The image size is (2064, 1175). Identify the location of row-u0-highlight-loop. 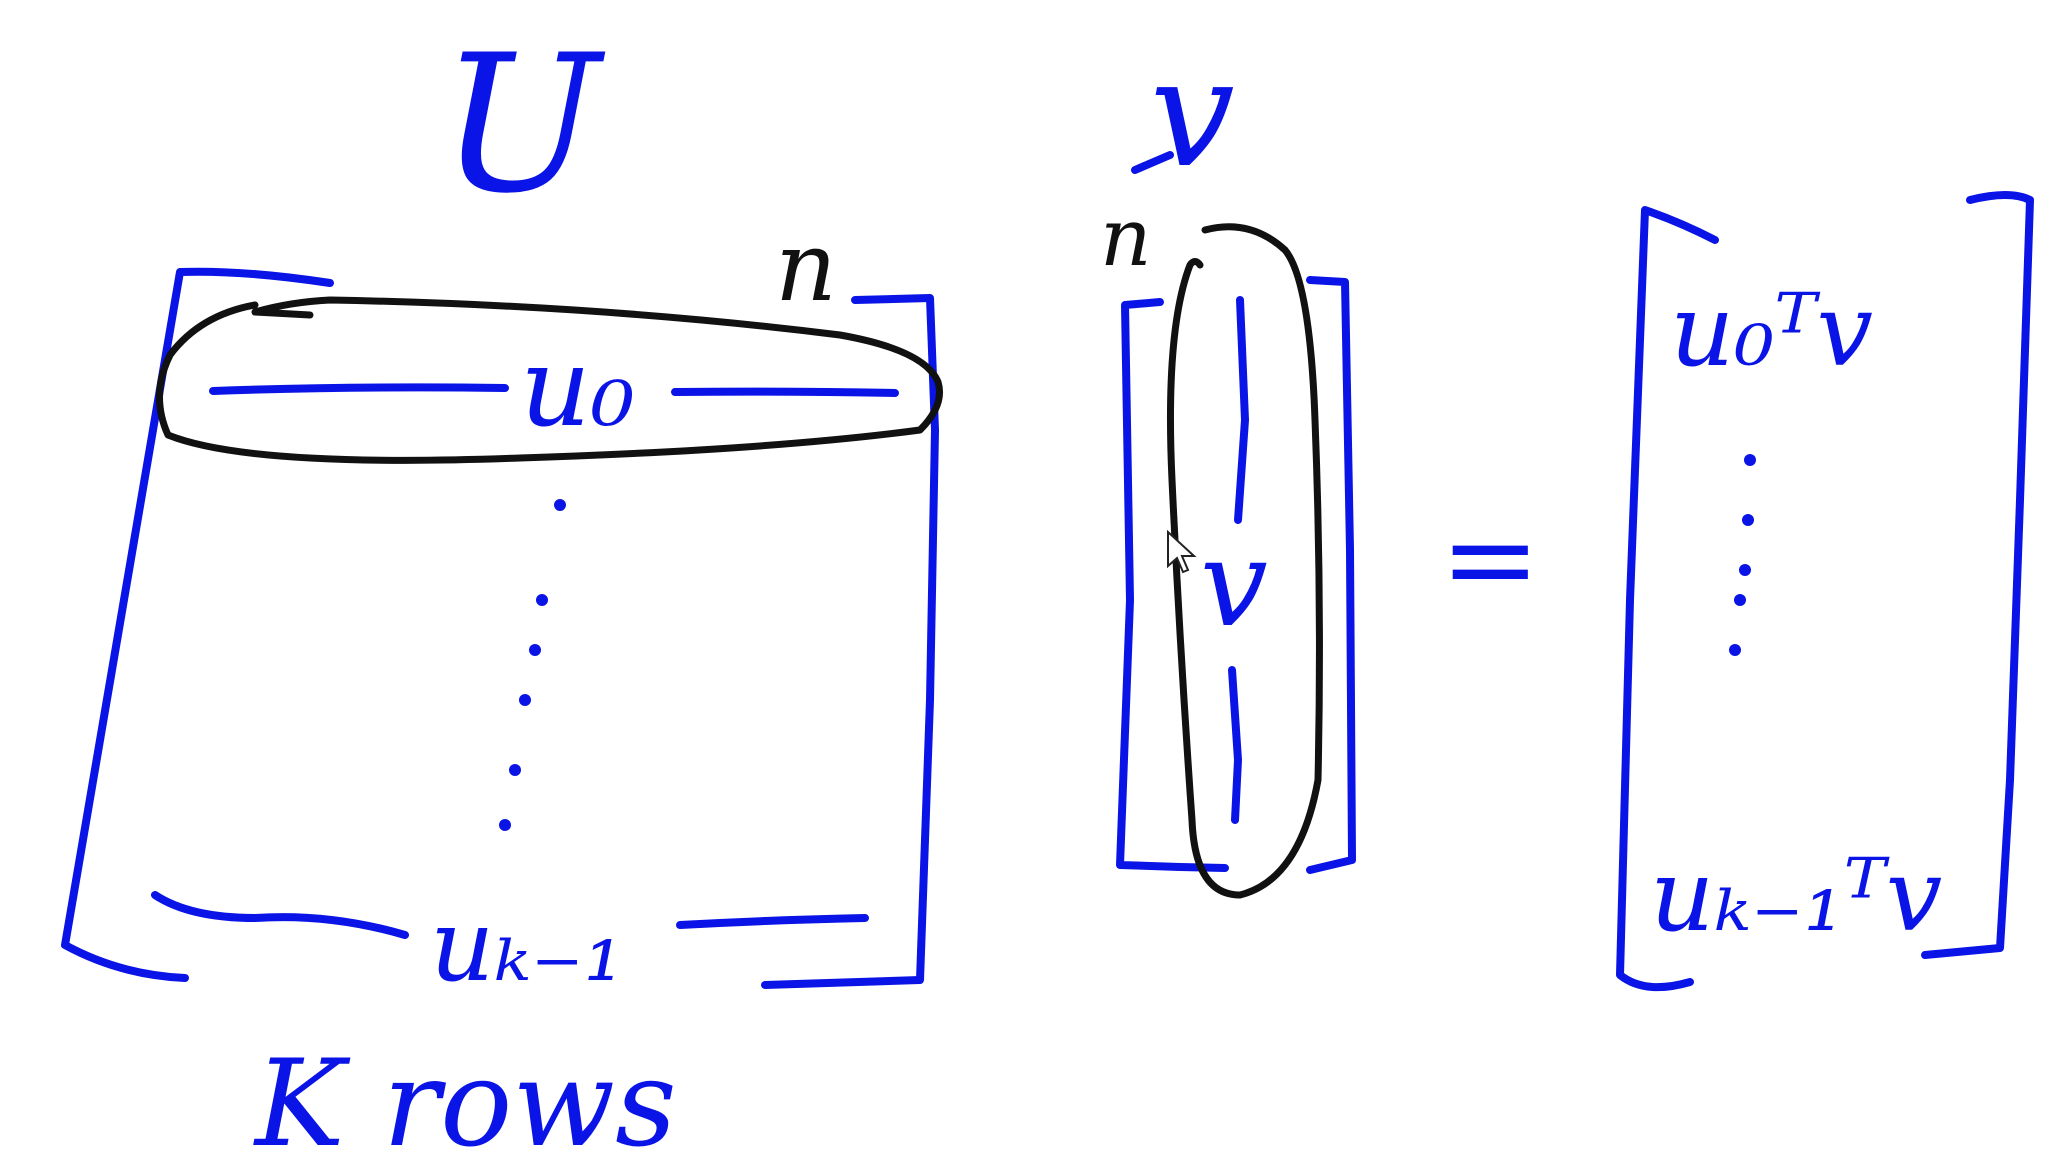
(549, 380).